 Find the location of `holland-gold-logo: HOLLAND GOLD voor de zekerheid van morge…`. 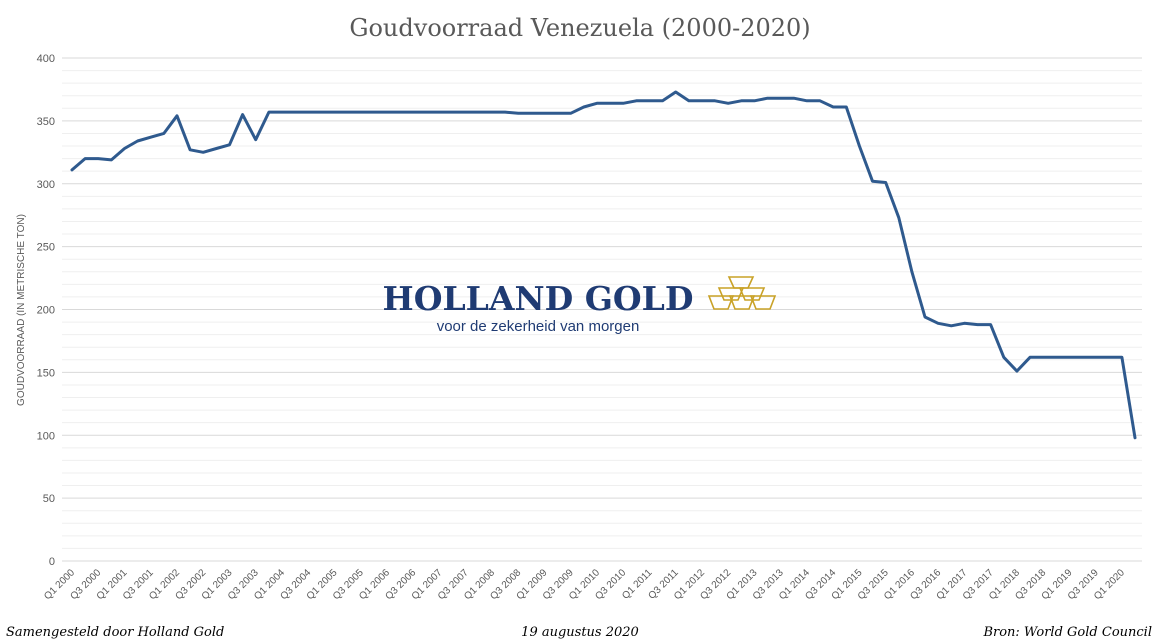

holland-gold-logo: HOLLAND GOLD voor de zekerheid van morge… is located at coordinates (580, 305).